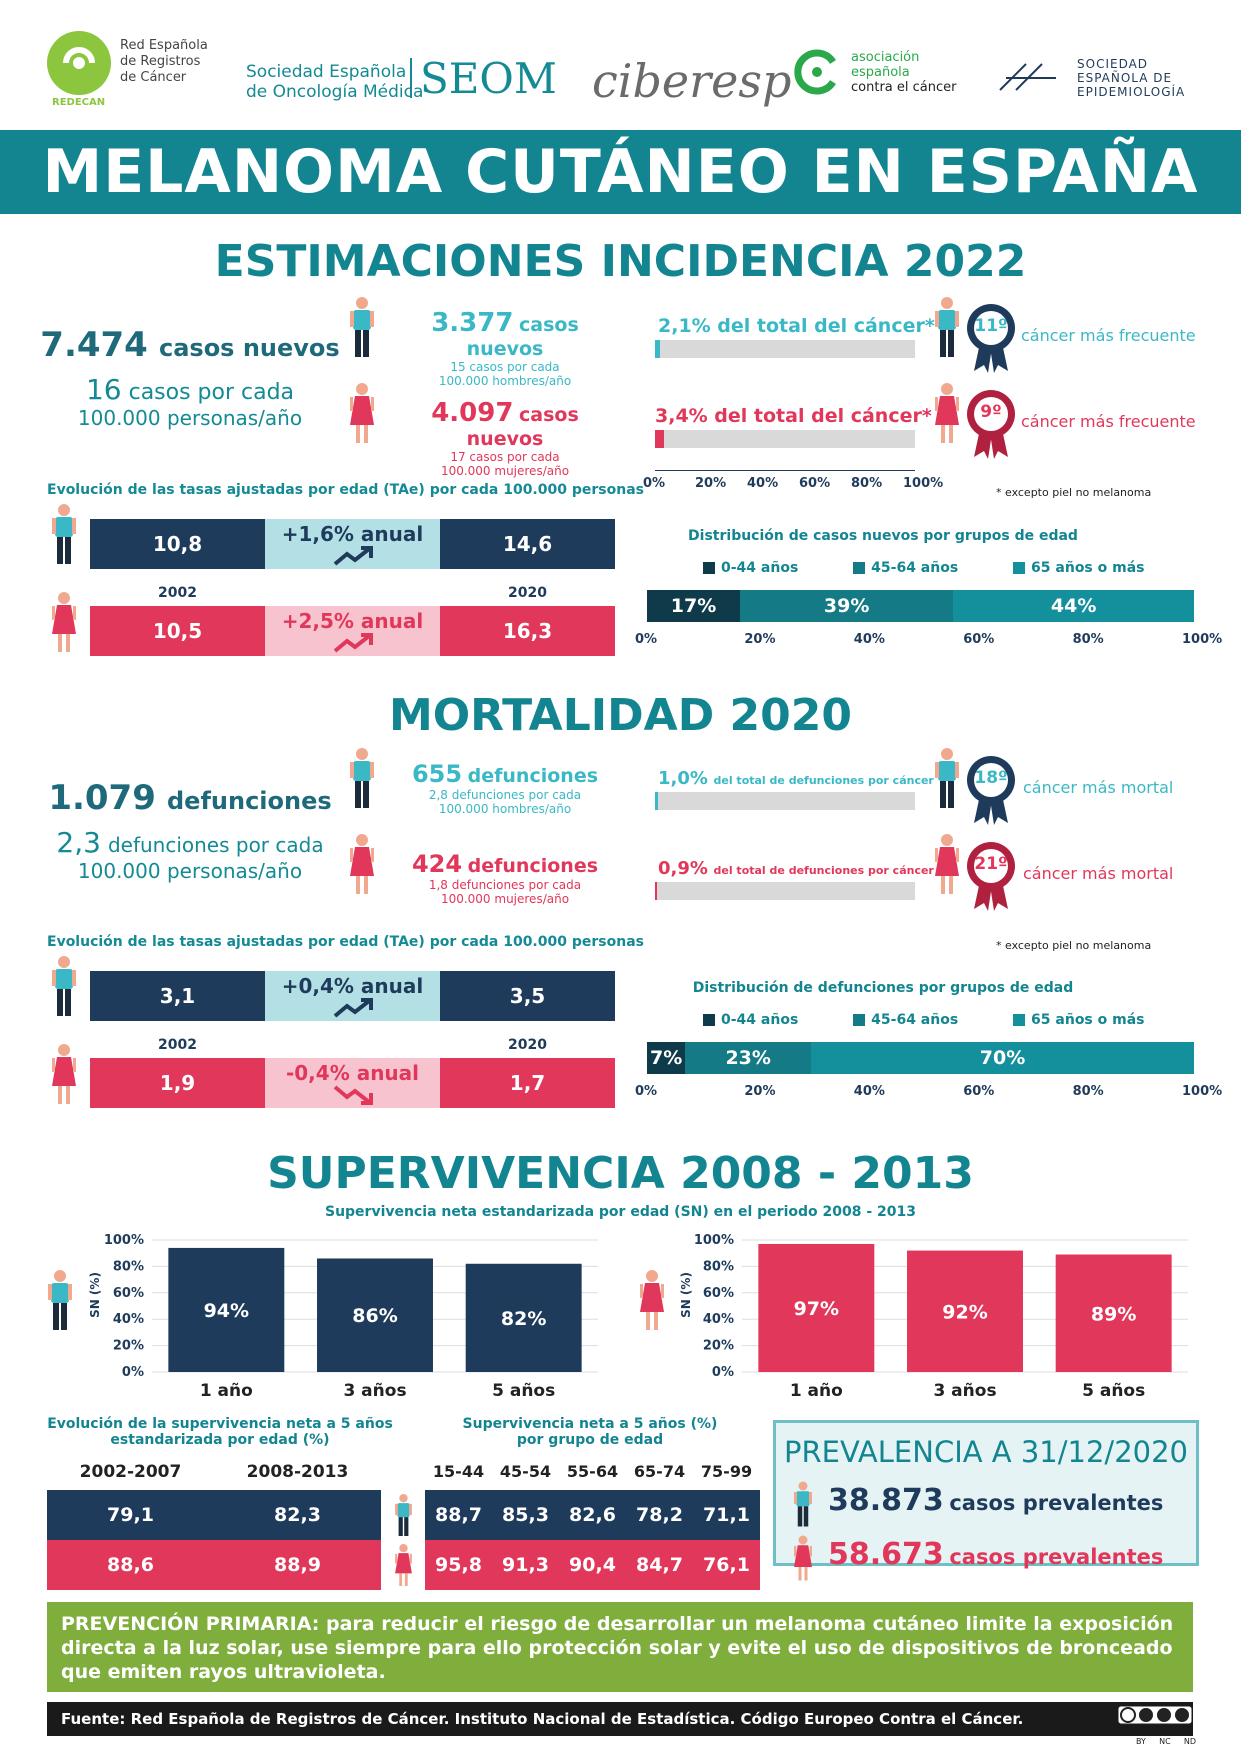 The width and height of the screenshot is (1241, 1754). I want to click on bar, so click(816, 1307).